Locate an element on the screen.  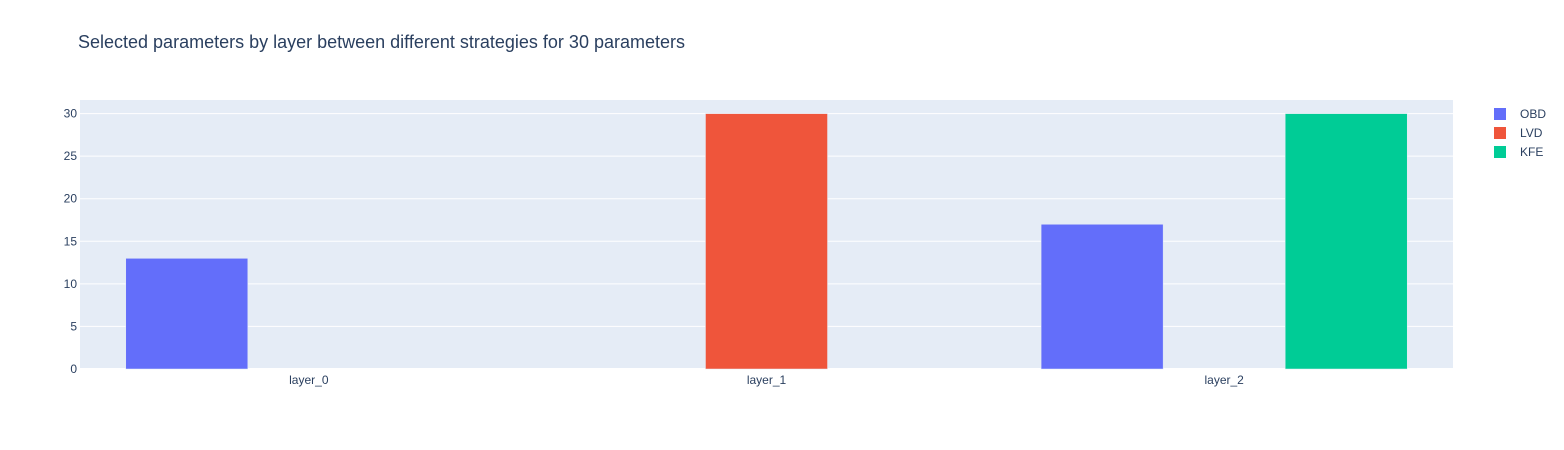
y-axis: 0 5 10 15 20 25 30 is located at coordinates (71, 241).